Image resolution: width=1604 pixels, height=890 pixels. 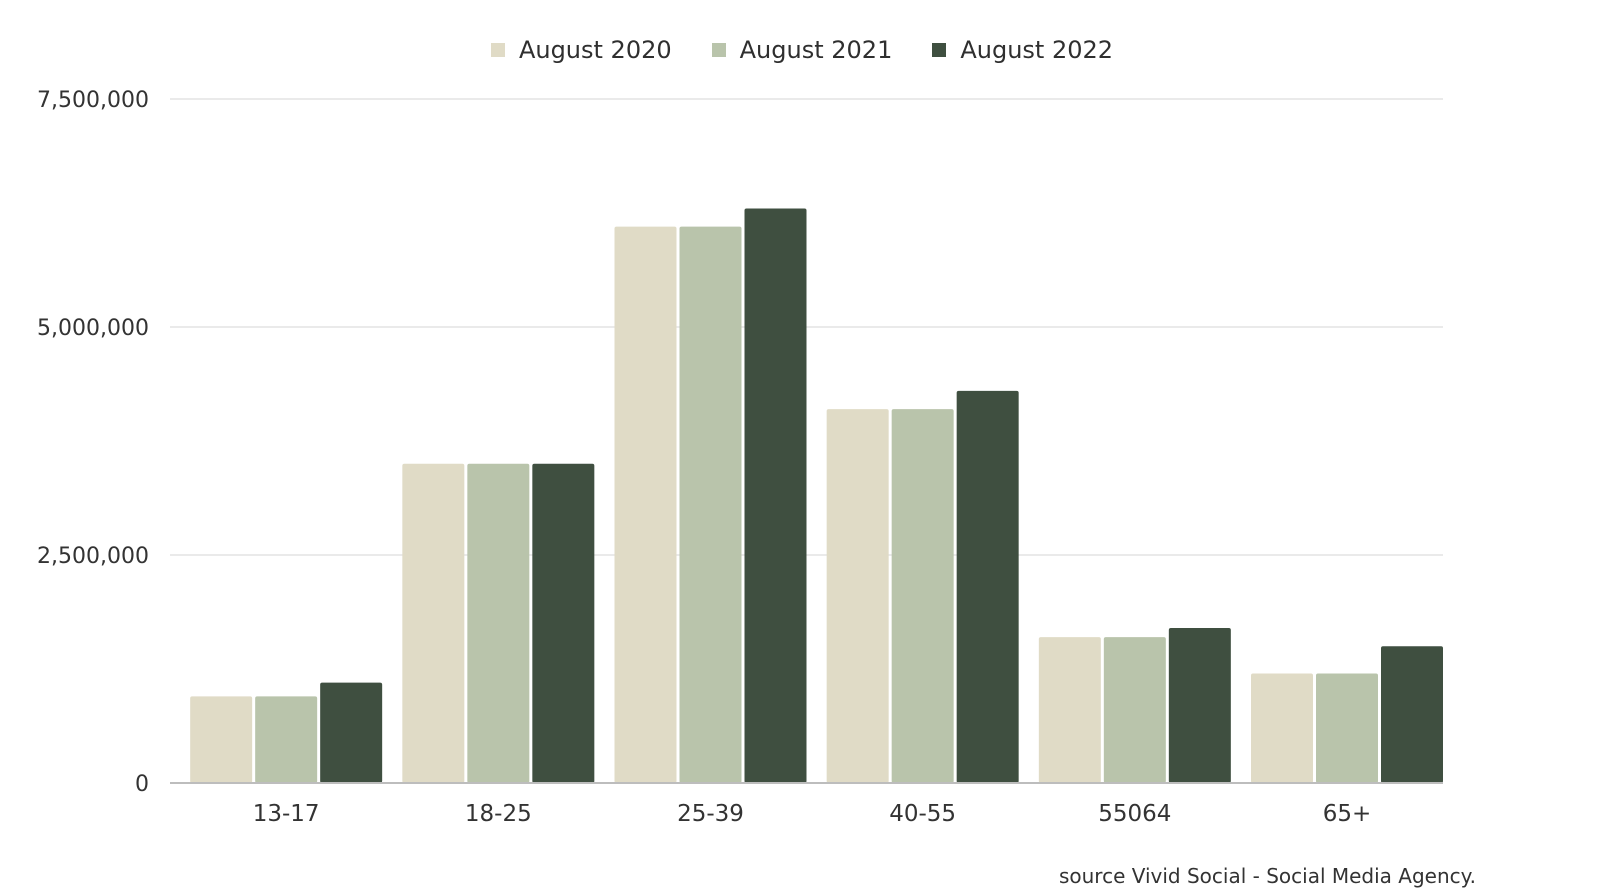 I want to click on legend-label-1: August 2021, so click(x=816, y=50).